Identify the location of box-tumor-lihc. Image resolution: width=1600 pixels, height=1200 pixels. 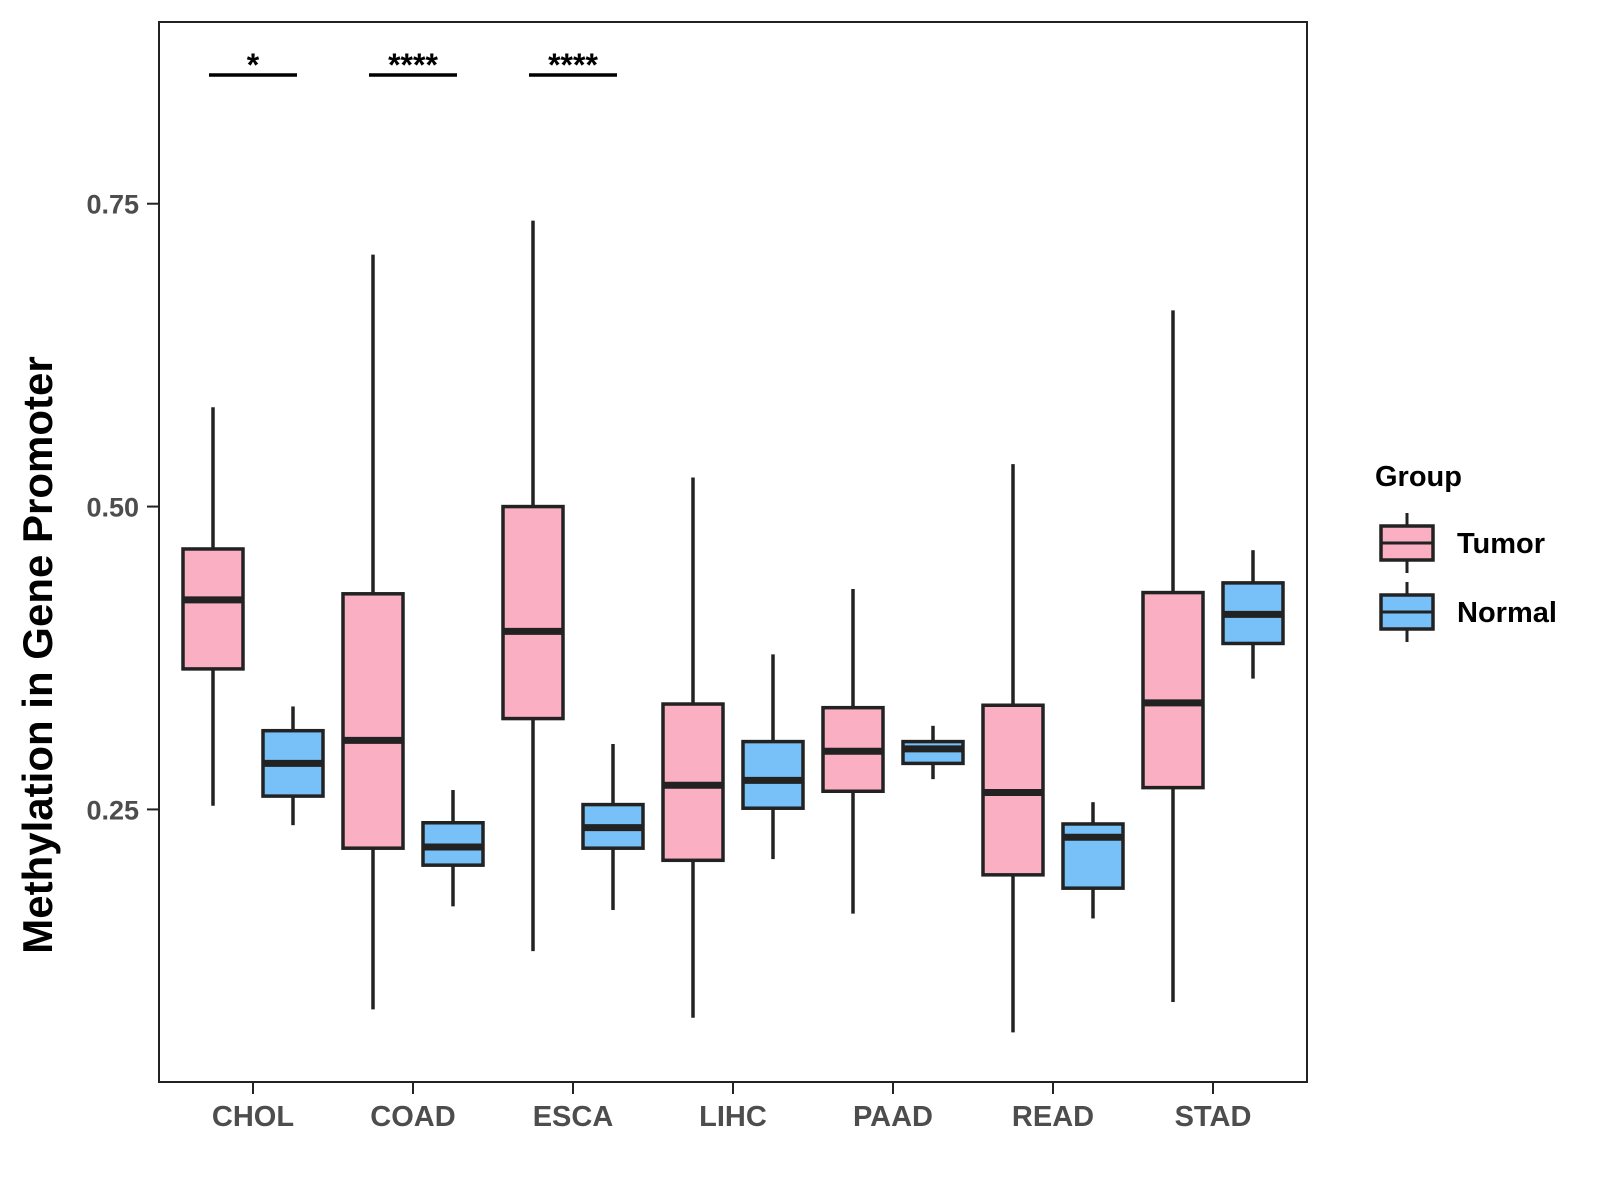
(693, 747).